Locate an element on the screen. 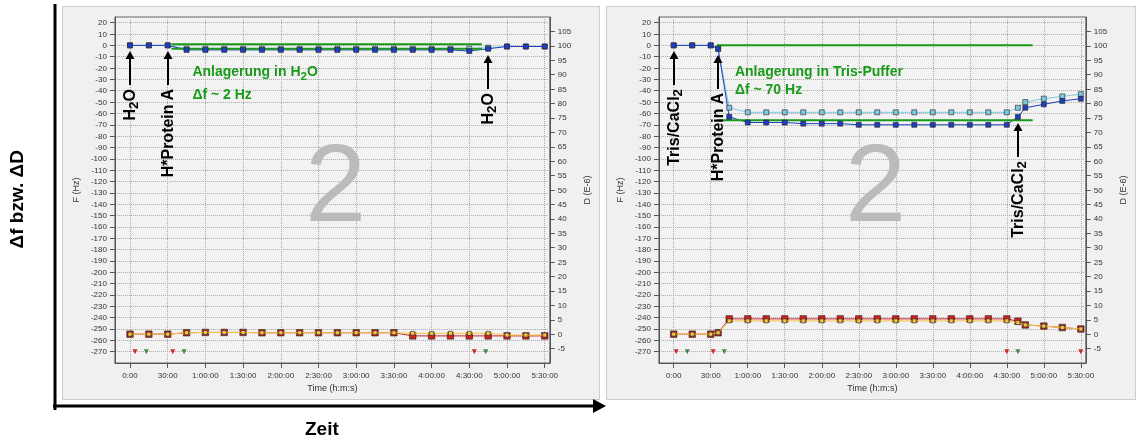 This screenshot has height=443, width=1137. x-tick-label: 2:30:00 is located at coordinates (859, 375).